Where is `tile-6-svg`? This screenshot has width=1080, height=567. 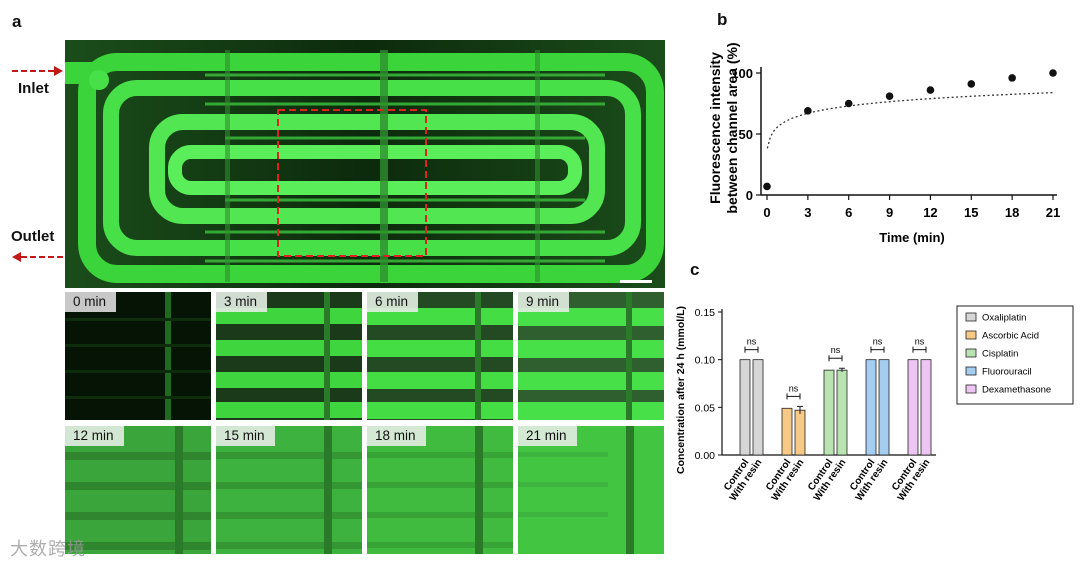 tile-6-svg is located at coordinates (440, 356).